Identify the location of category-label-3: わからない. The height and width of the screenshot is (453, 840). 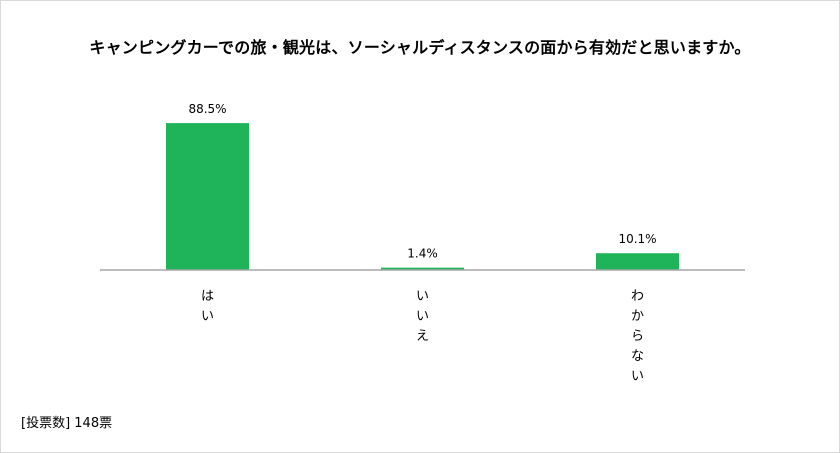
(637, 336).